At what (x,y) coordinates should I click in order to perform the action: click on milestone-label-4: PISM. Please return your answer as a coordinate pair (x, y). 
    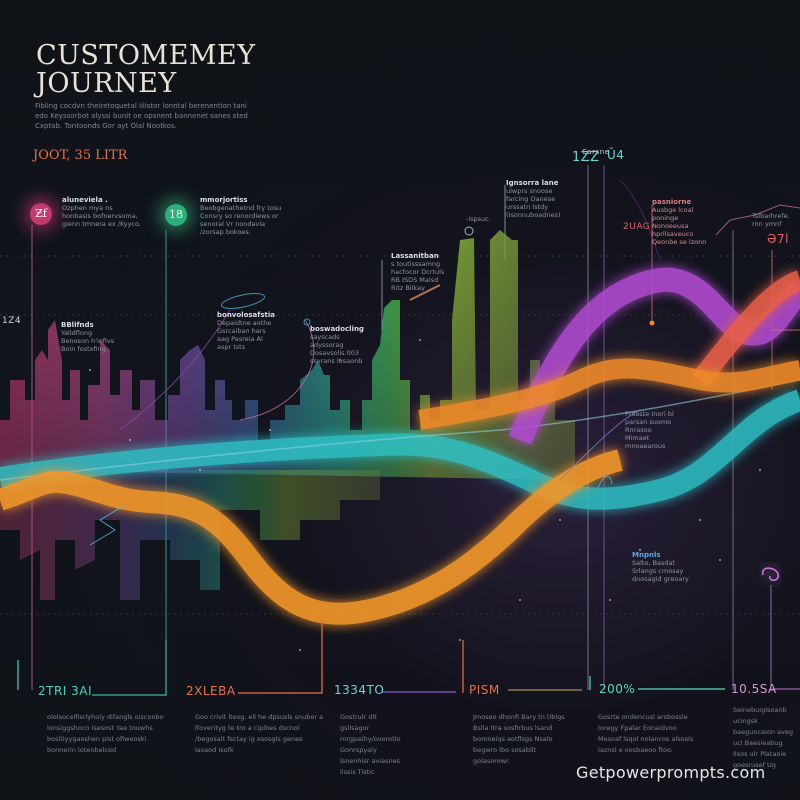
    Looking at the image, I should click on (484, 690).